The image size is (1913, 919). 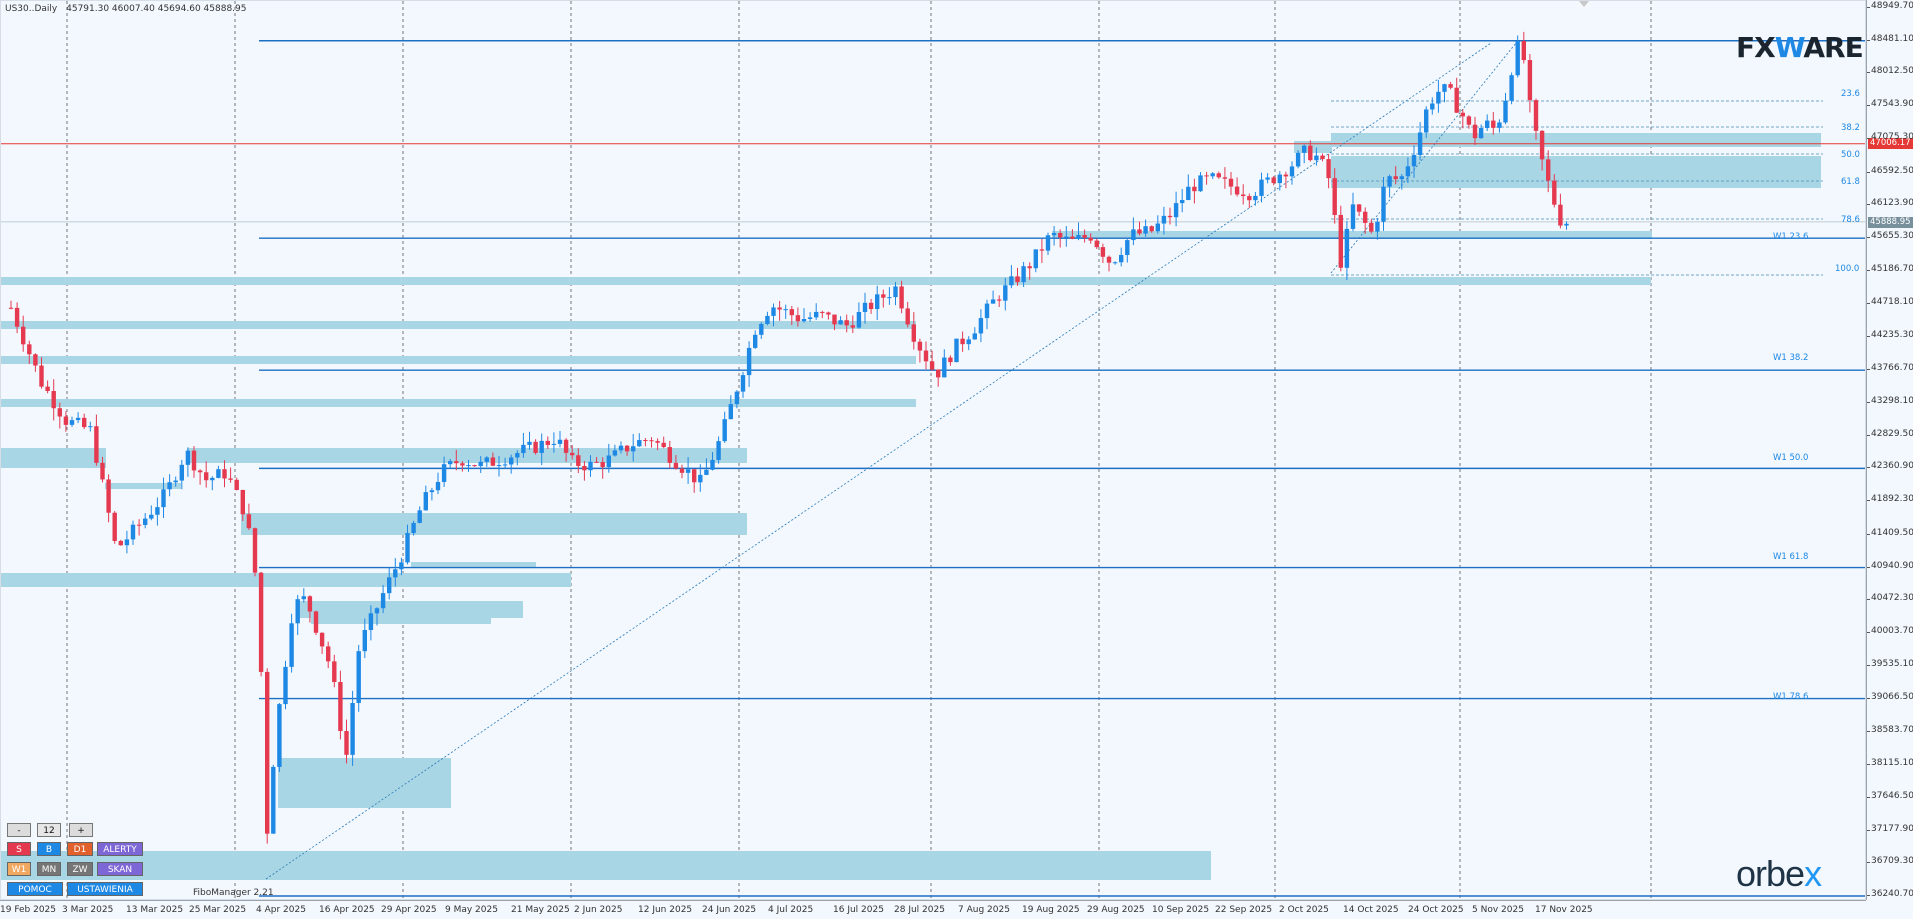 What do you see at coordinates (49, 830) in the screenshot?
I see `period-value-field: 12` at bounding box center [49, 830].